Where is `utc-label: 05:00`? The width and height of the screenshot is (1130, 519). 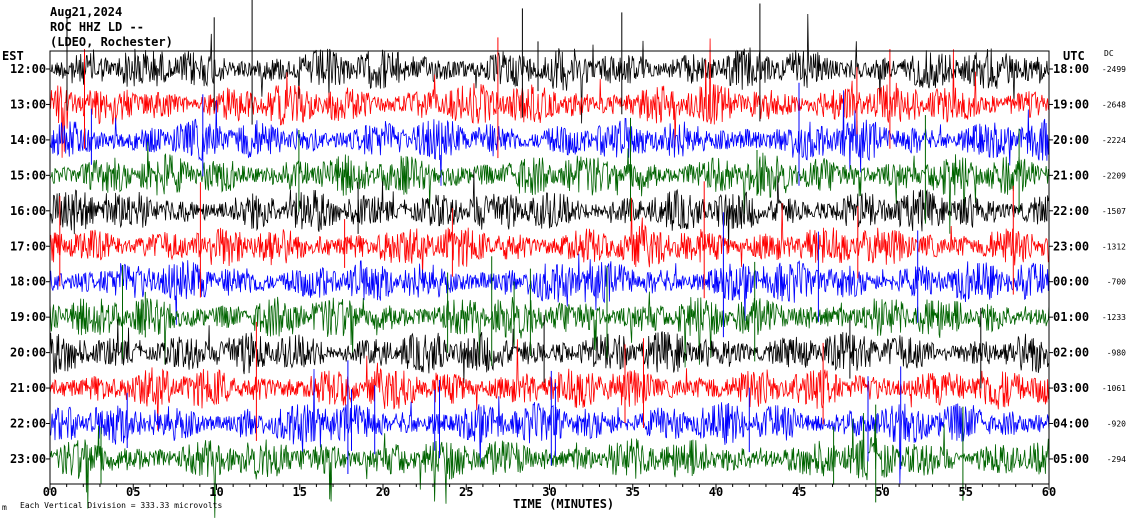
utc-label: 05:00 is located at coordinates (1071, 459).